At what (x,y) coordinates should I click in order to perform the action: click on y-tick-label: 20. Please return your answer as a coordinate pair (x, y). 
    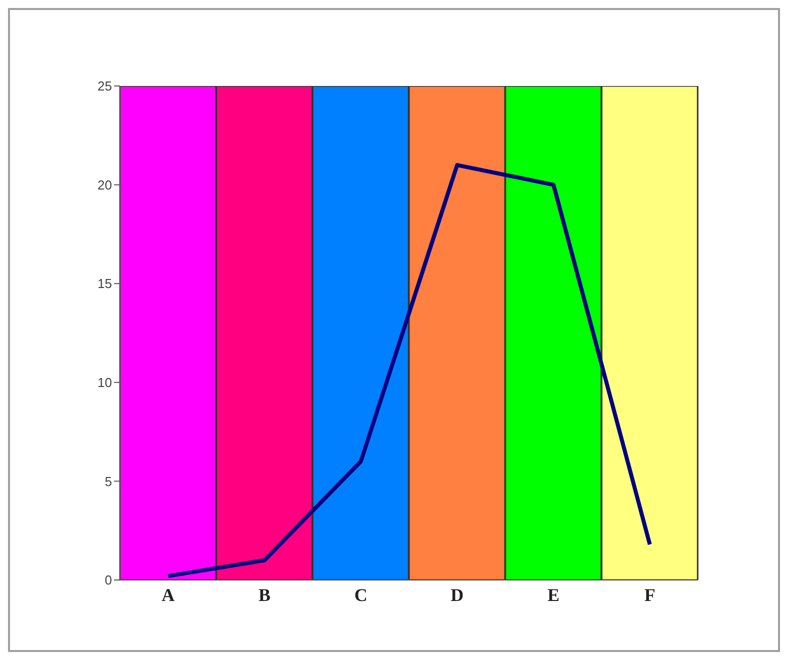
    Looking at the image, I should click on (105, 184).